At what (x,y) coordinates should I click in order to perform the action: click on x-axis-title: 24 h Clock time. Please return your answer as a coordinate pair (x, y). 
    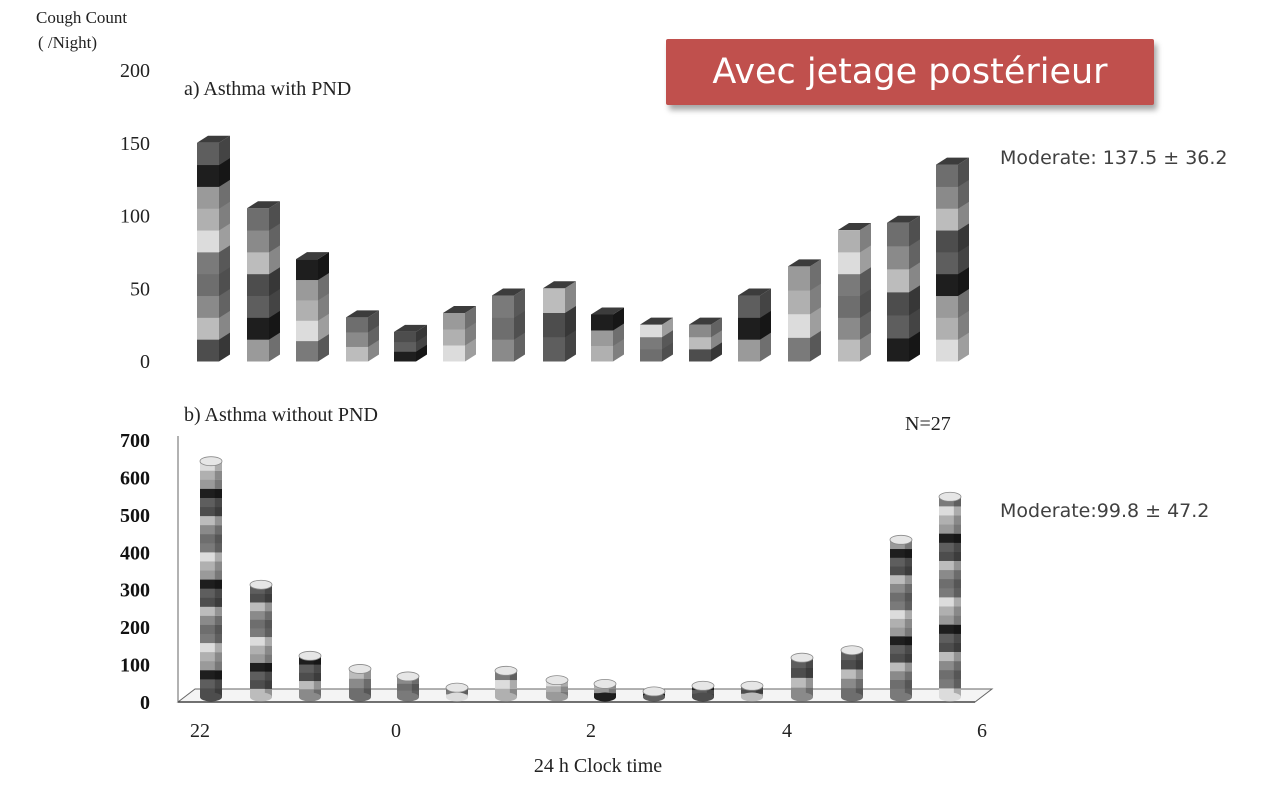
    Looking at the image, I should click on (598, 766).